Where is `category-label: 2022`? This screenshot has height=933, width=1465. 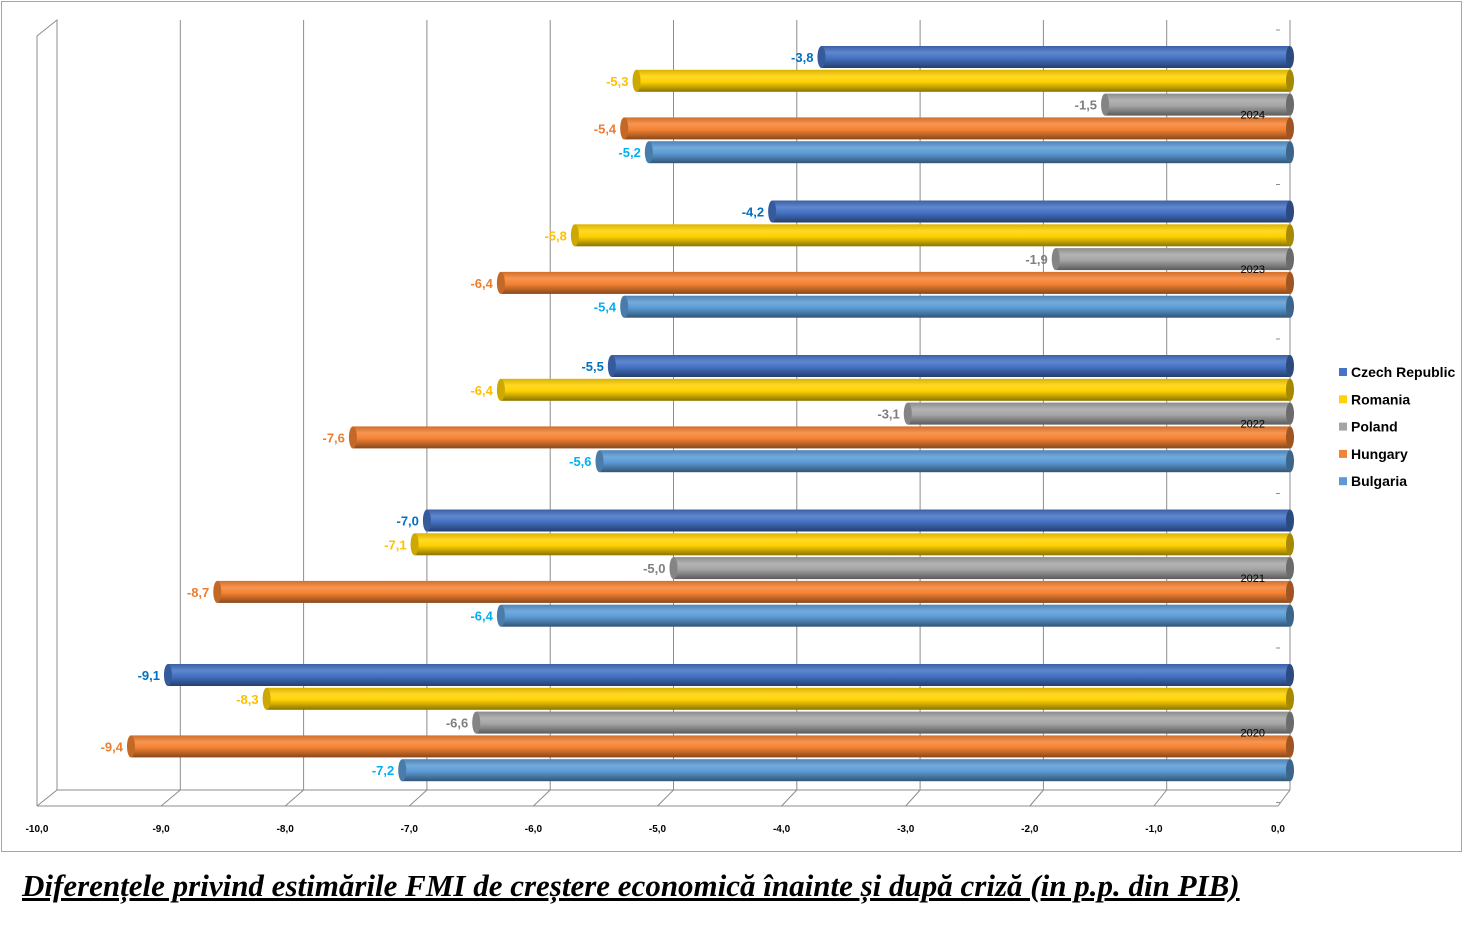
category-label: 2022 is located at coordinates (1253, 425).